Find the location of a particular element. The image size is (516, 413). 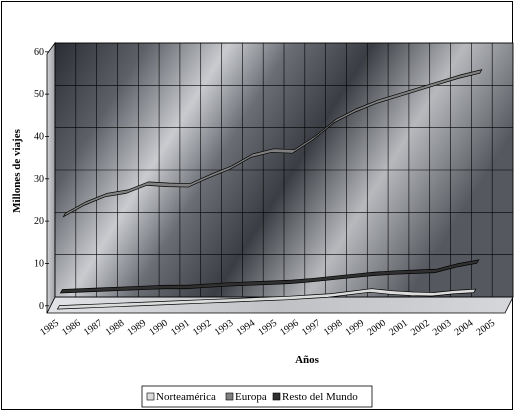

x-tick-label: 1996 is located at coordinates (289, 328).